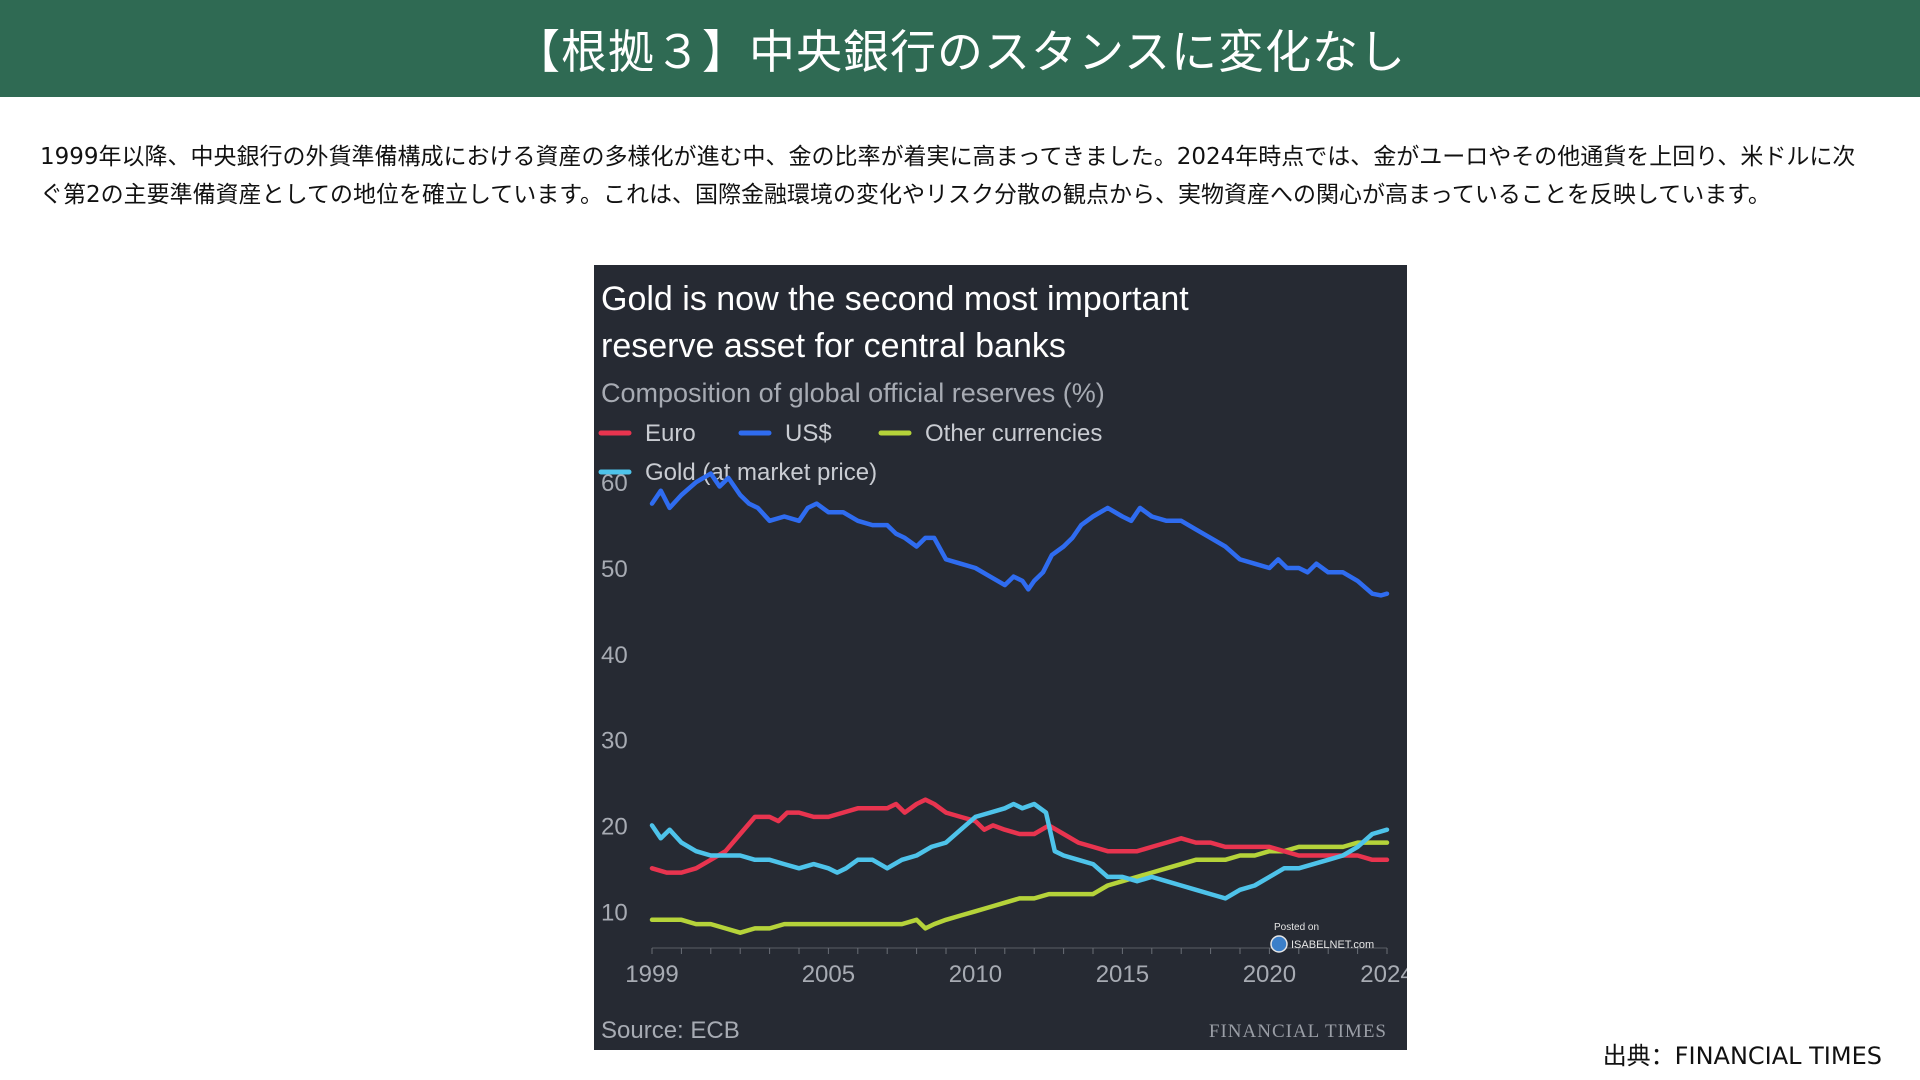 The width and height of the screenshot is (1920, 1080). I want to click on chart-title-line-2: reserve asset for central banks, so click(833, 346).